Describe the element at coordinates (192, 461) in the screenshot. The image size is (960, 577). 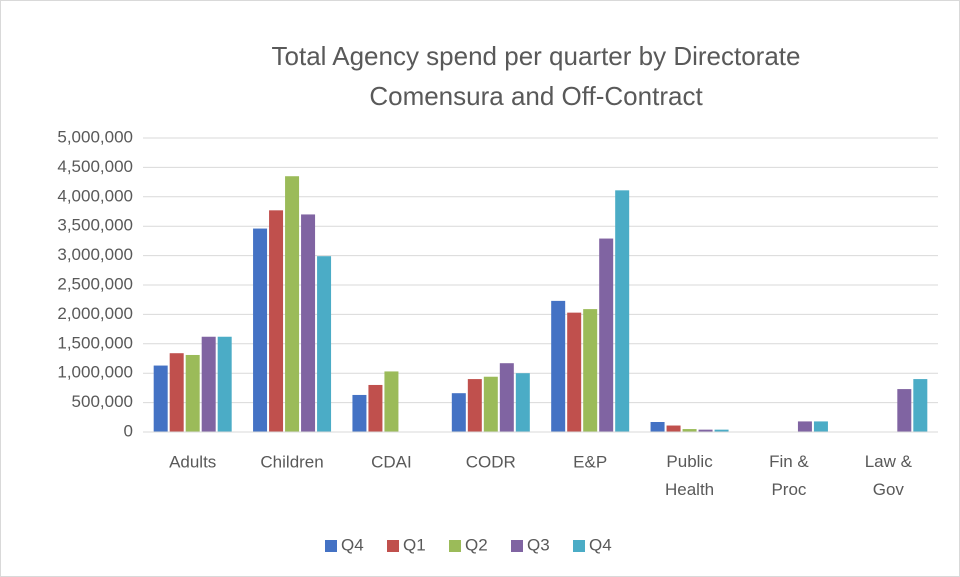
I see `x-tick-label: Adults` at that location.